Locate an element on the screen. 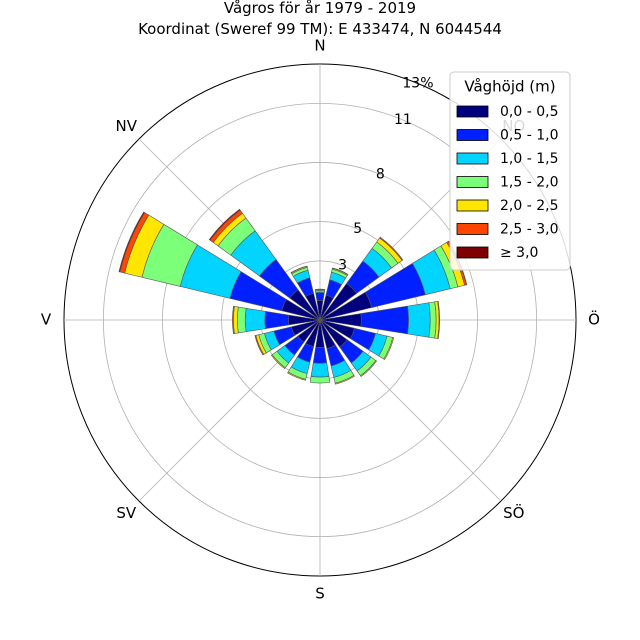 Image resolution: width=640 pixels, height=640 pixels. legend-entry-label: 0,5 - 1,0 is located at coordinates (529, 136).